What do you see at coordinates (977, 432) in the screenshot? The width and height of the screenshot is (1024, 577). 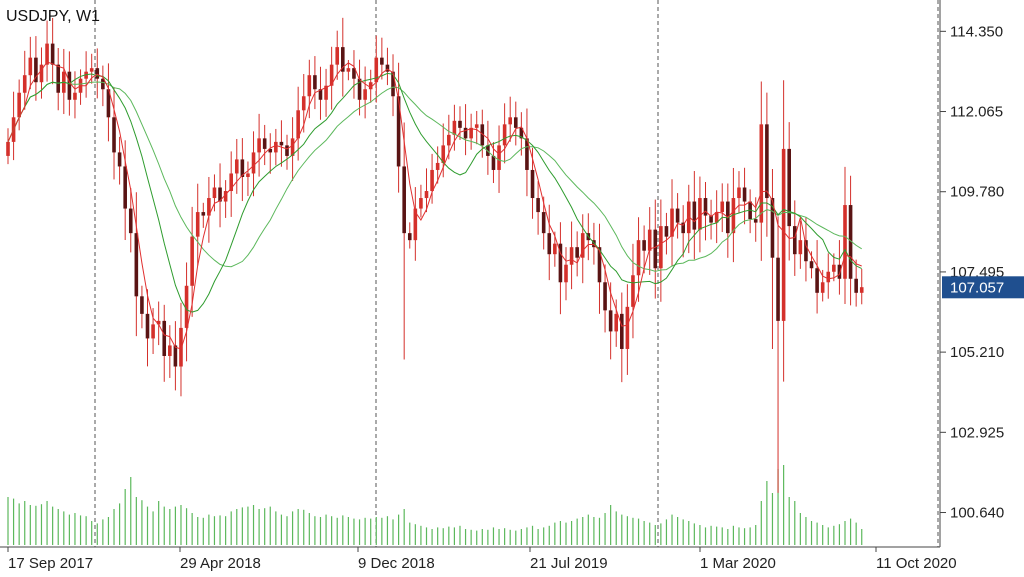 I see `y-tick-label: 102.925` at bounding box center [977, 432].